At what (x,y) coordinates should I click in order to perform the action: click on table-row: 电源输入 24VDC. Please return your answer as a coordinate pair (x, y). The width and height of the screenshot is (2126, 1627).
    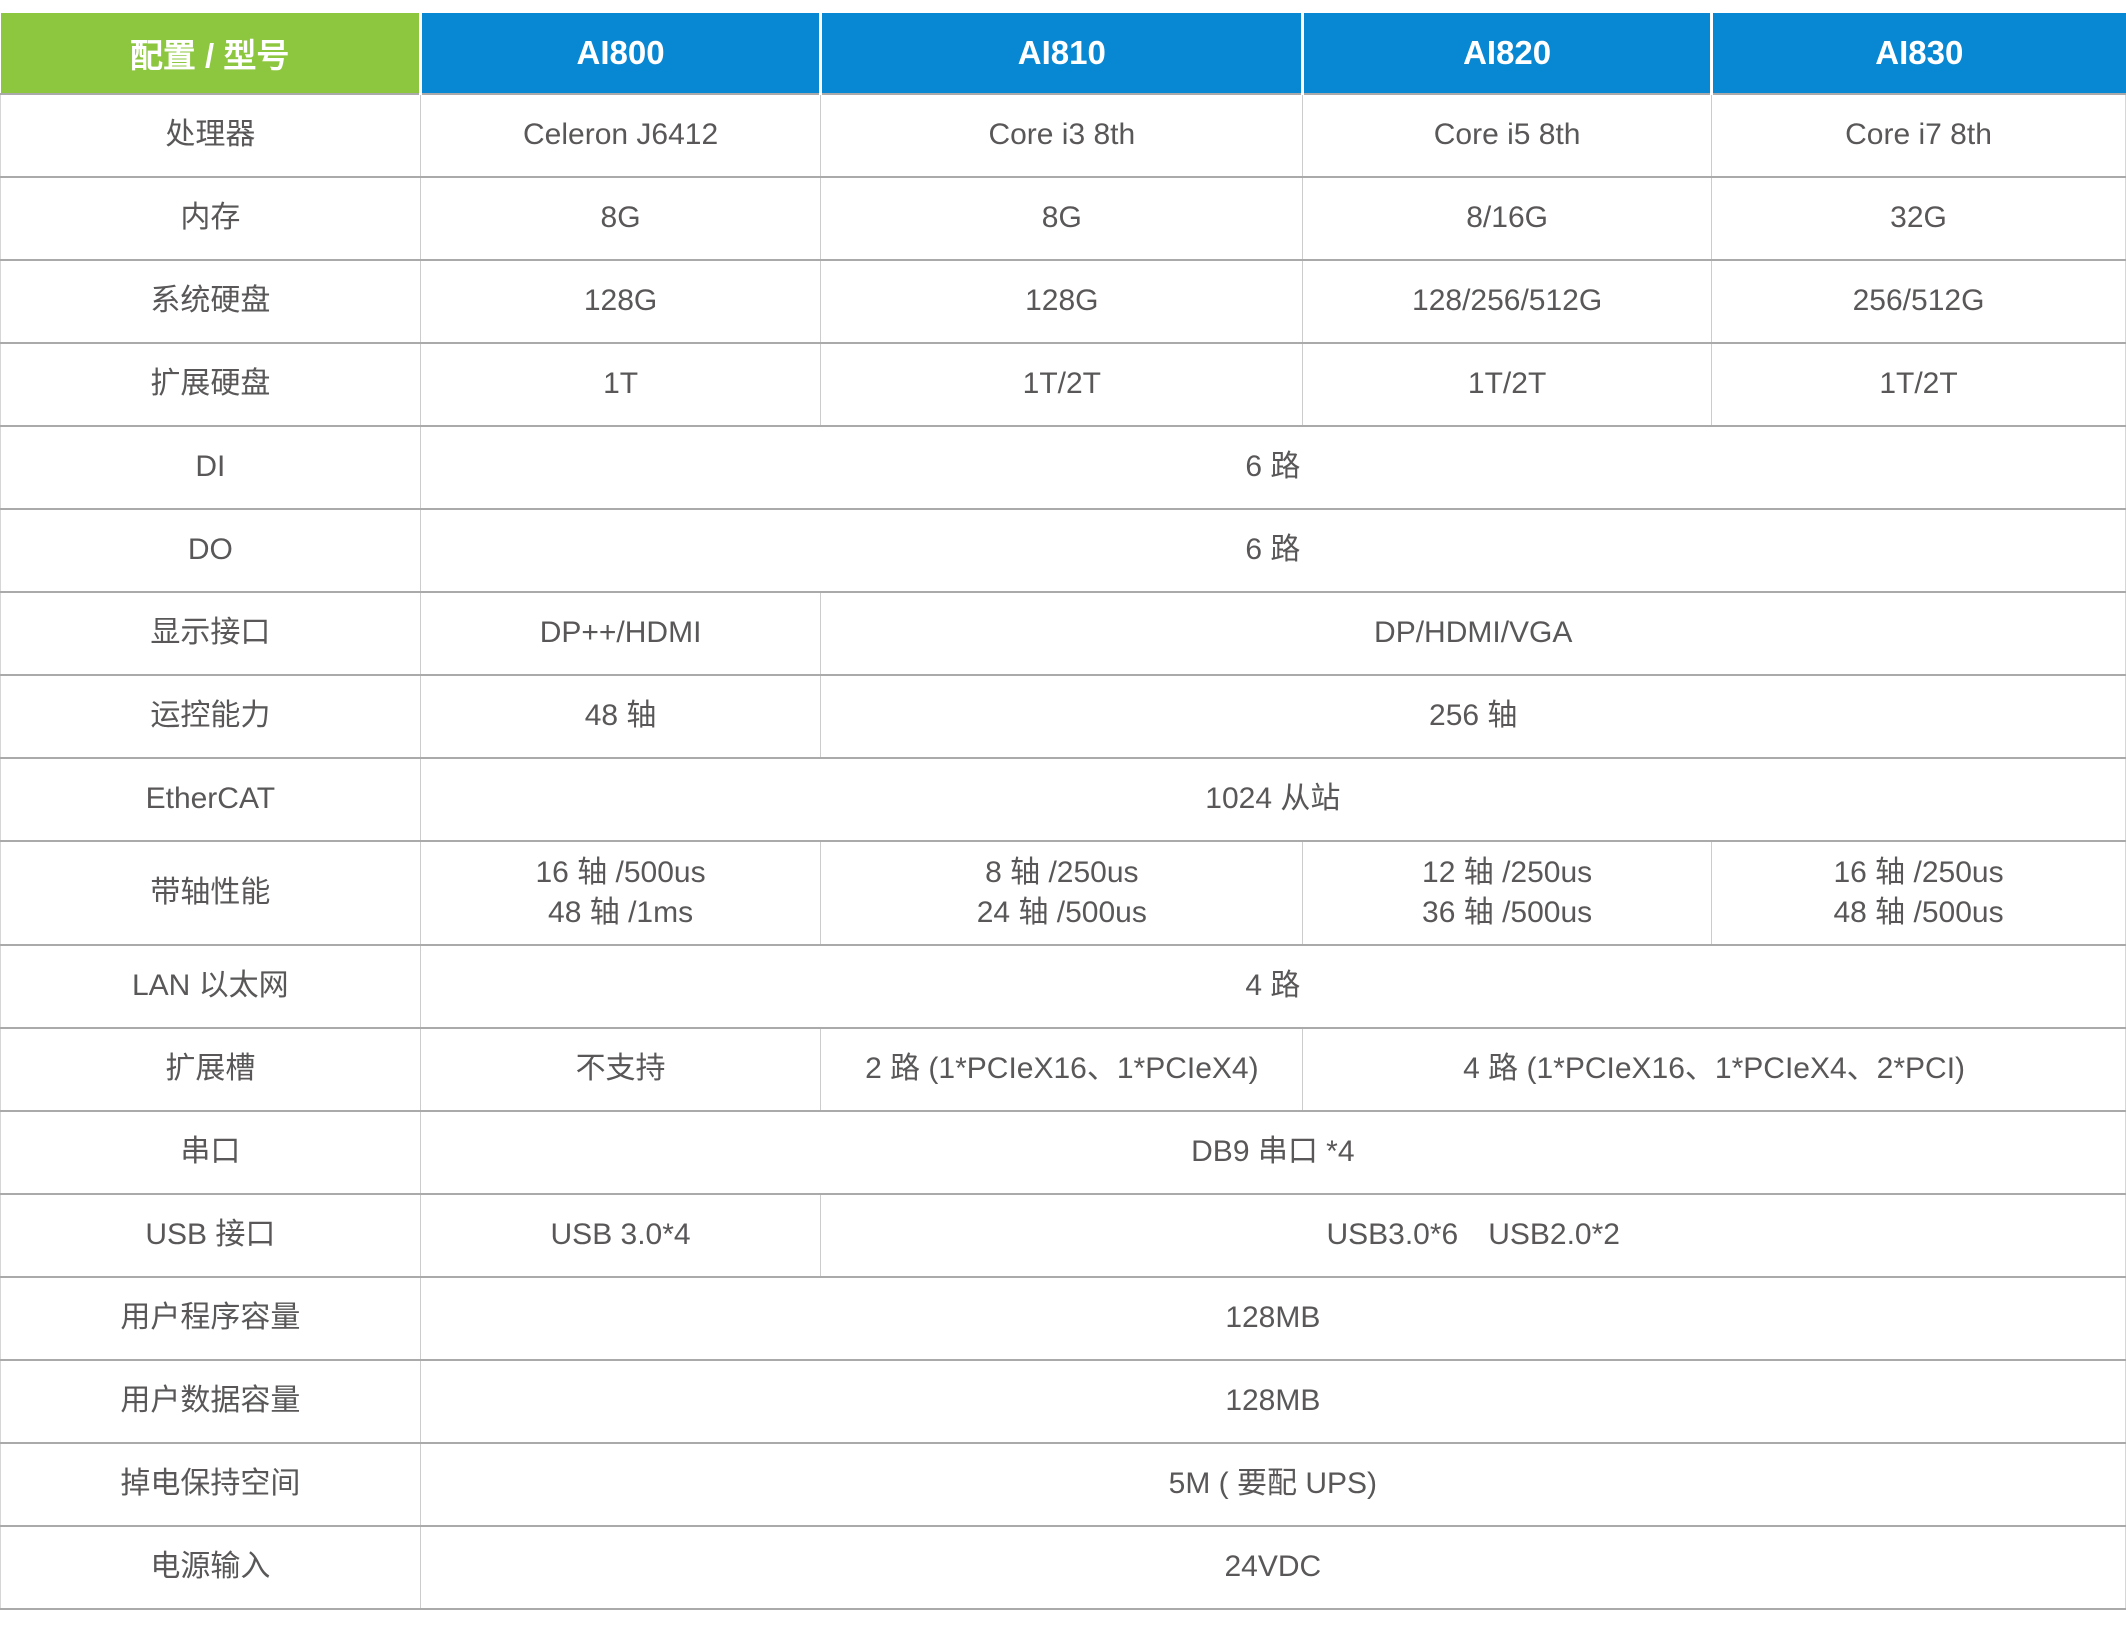
    Looking at the image, I should click on (1063, 1567).